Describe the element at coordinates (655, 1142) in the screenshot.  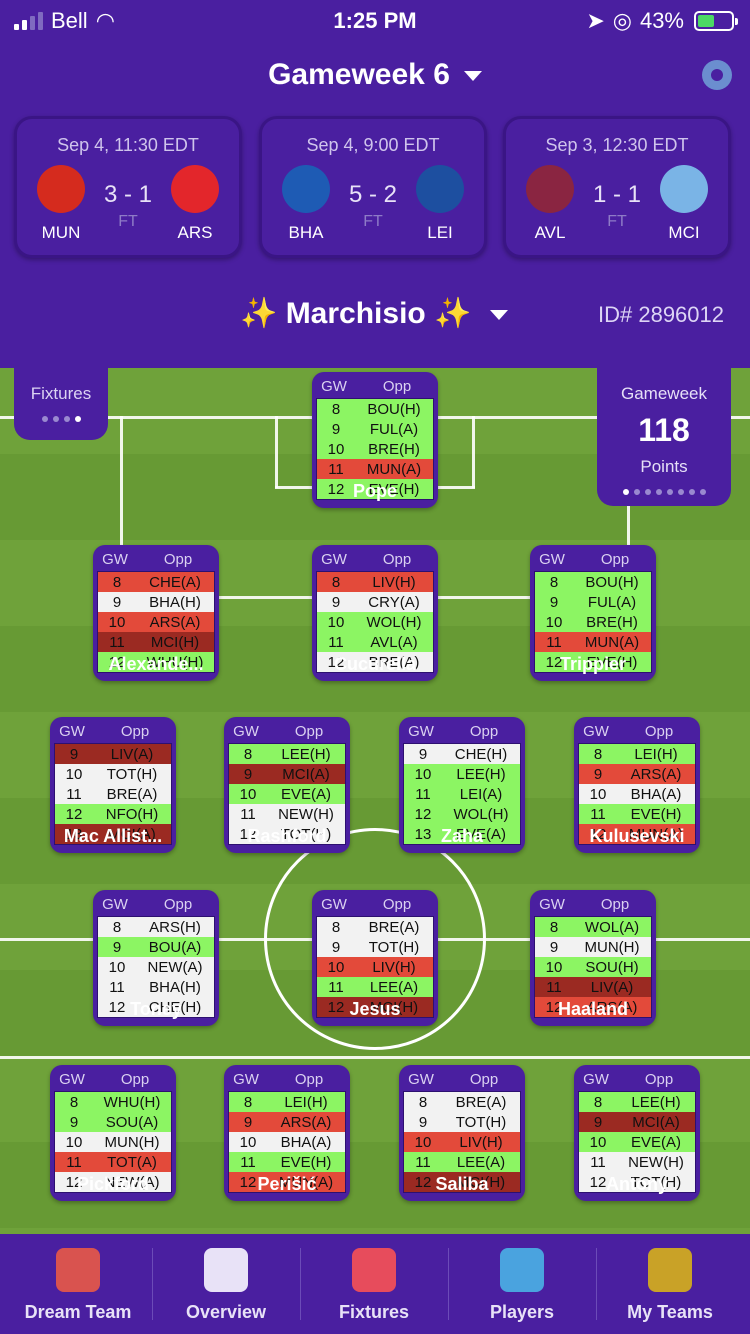
I see `fixture-opponent: EVE(A)` at that location.